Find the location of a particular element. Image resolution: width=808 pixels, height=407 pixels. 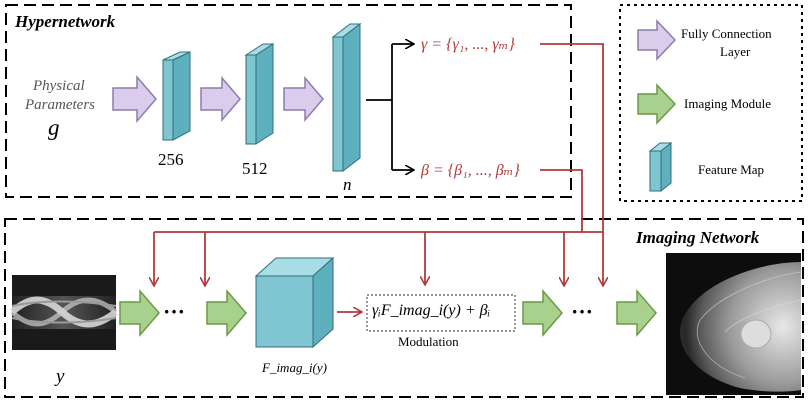

modulation-box is located at coordinates (441, 313).